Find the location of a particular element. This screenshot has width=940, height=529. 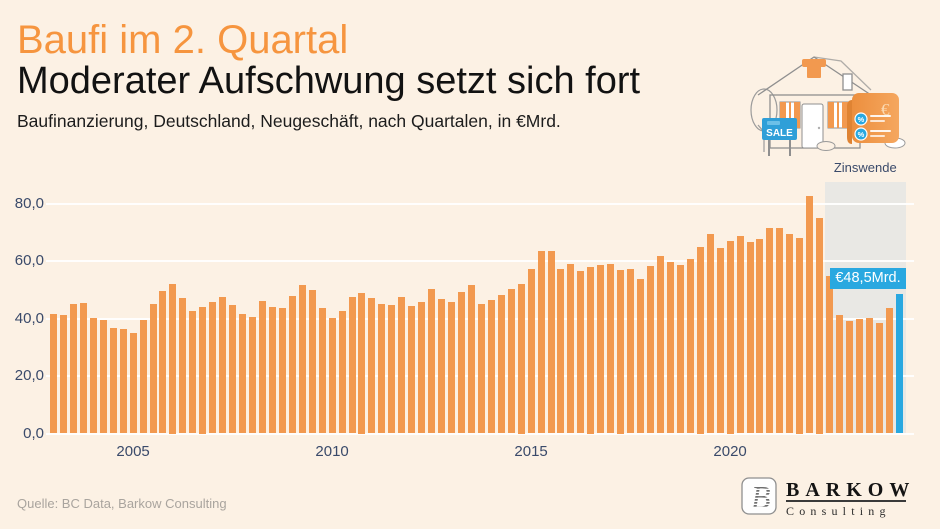

bar-2010-q3 is located at coordinates (352, 365).